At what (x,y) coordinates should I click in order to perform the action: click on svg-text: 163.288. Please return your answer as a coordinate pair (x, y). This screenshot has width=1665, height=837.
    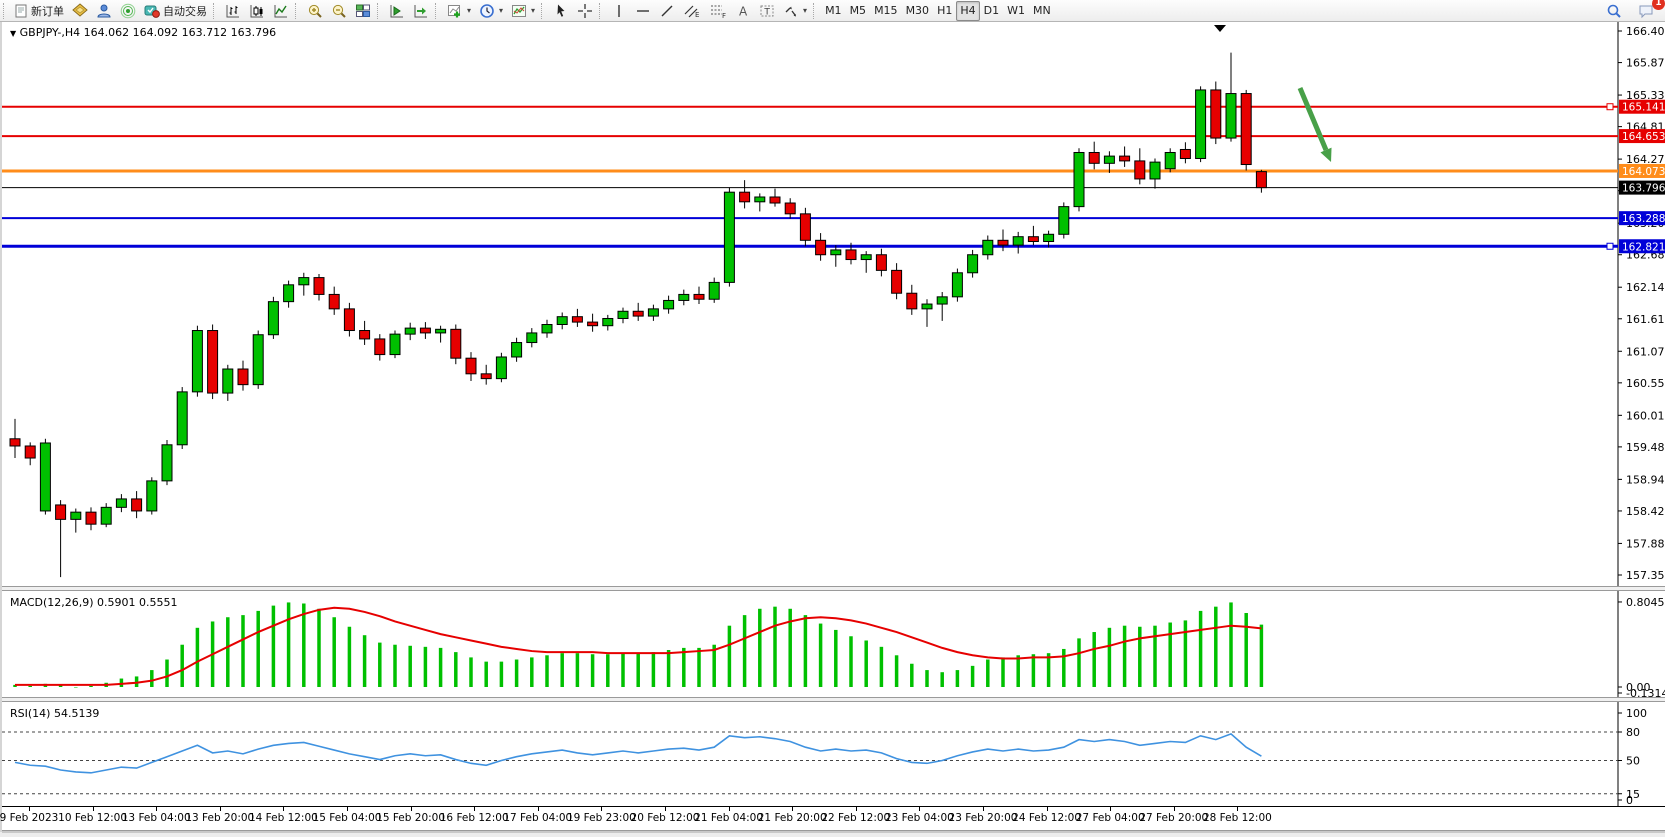
    Looking at the image, I should click on (1643, 219).